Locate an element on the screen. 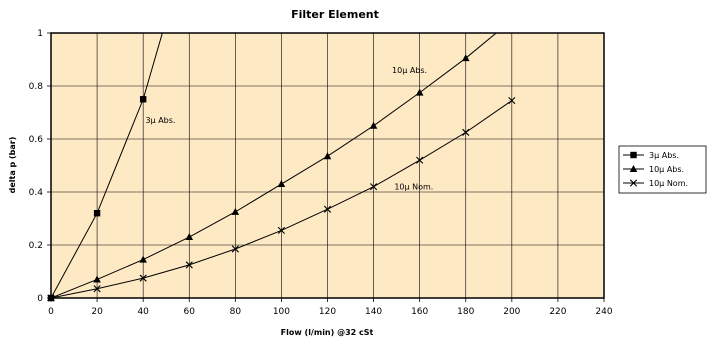 The image size is (708, 341). legend: 3µ Abs. 10µ Abs. 10µ Nom. is located at coordinates (662, 169).